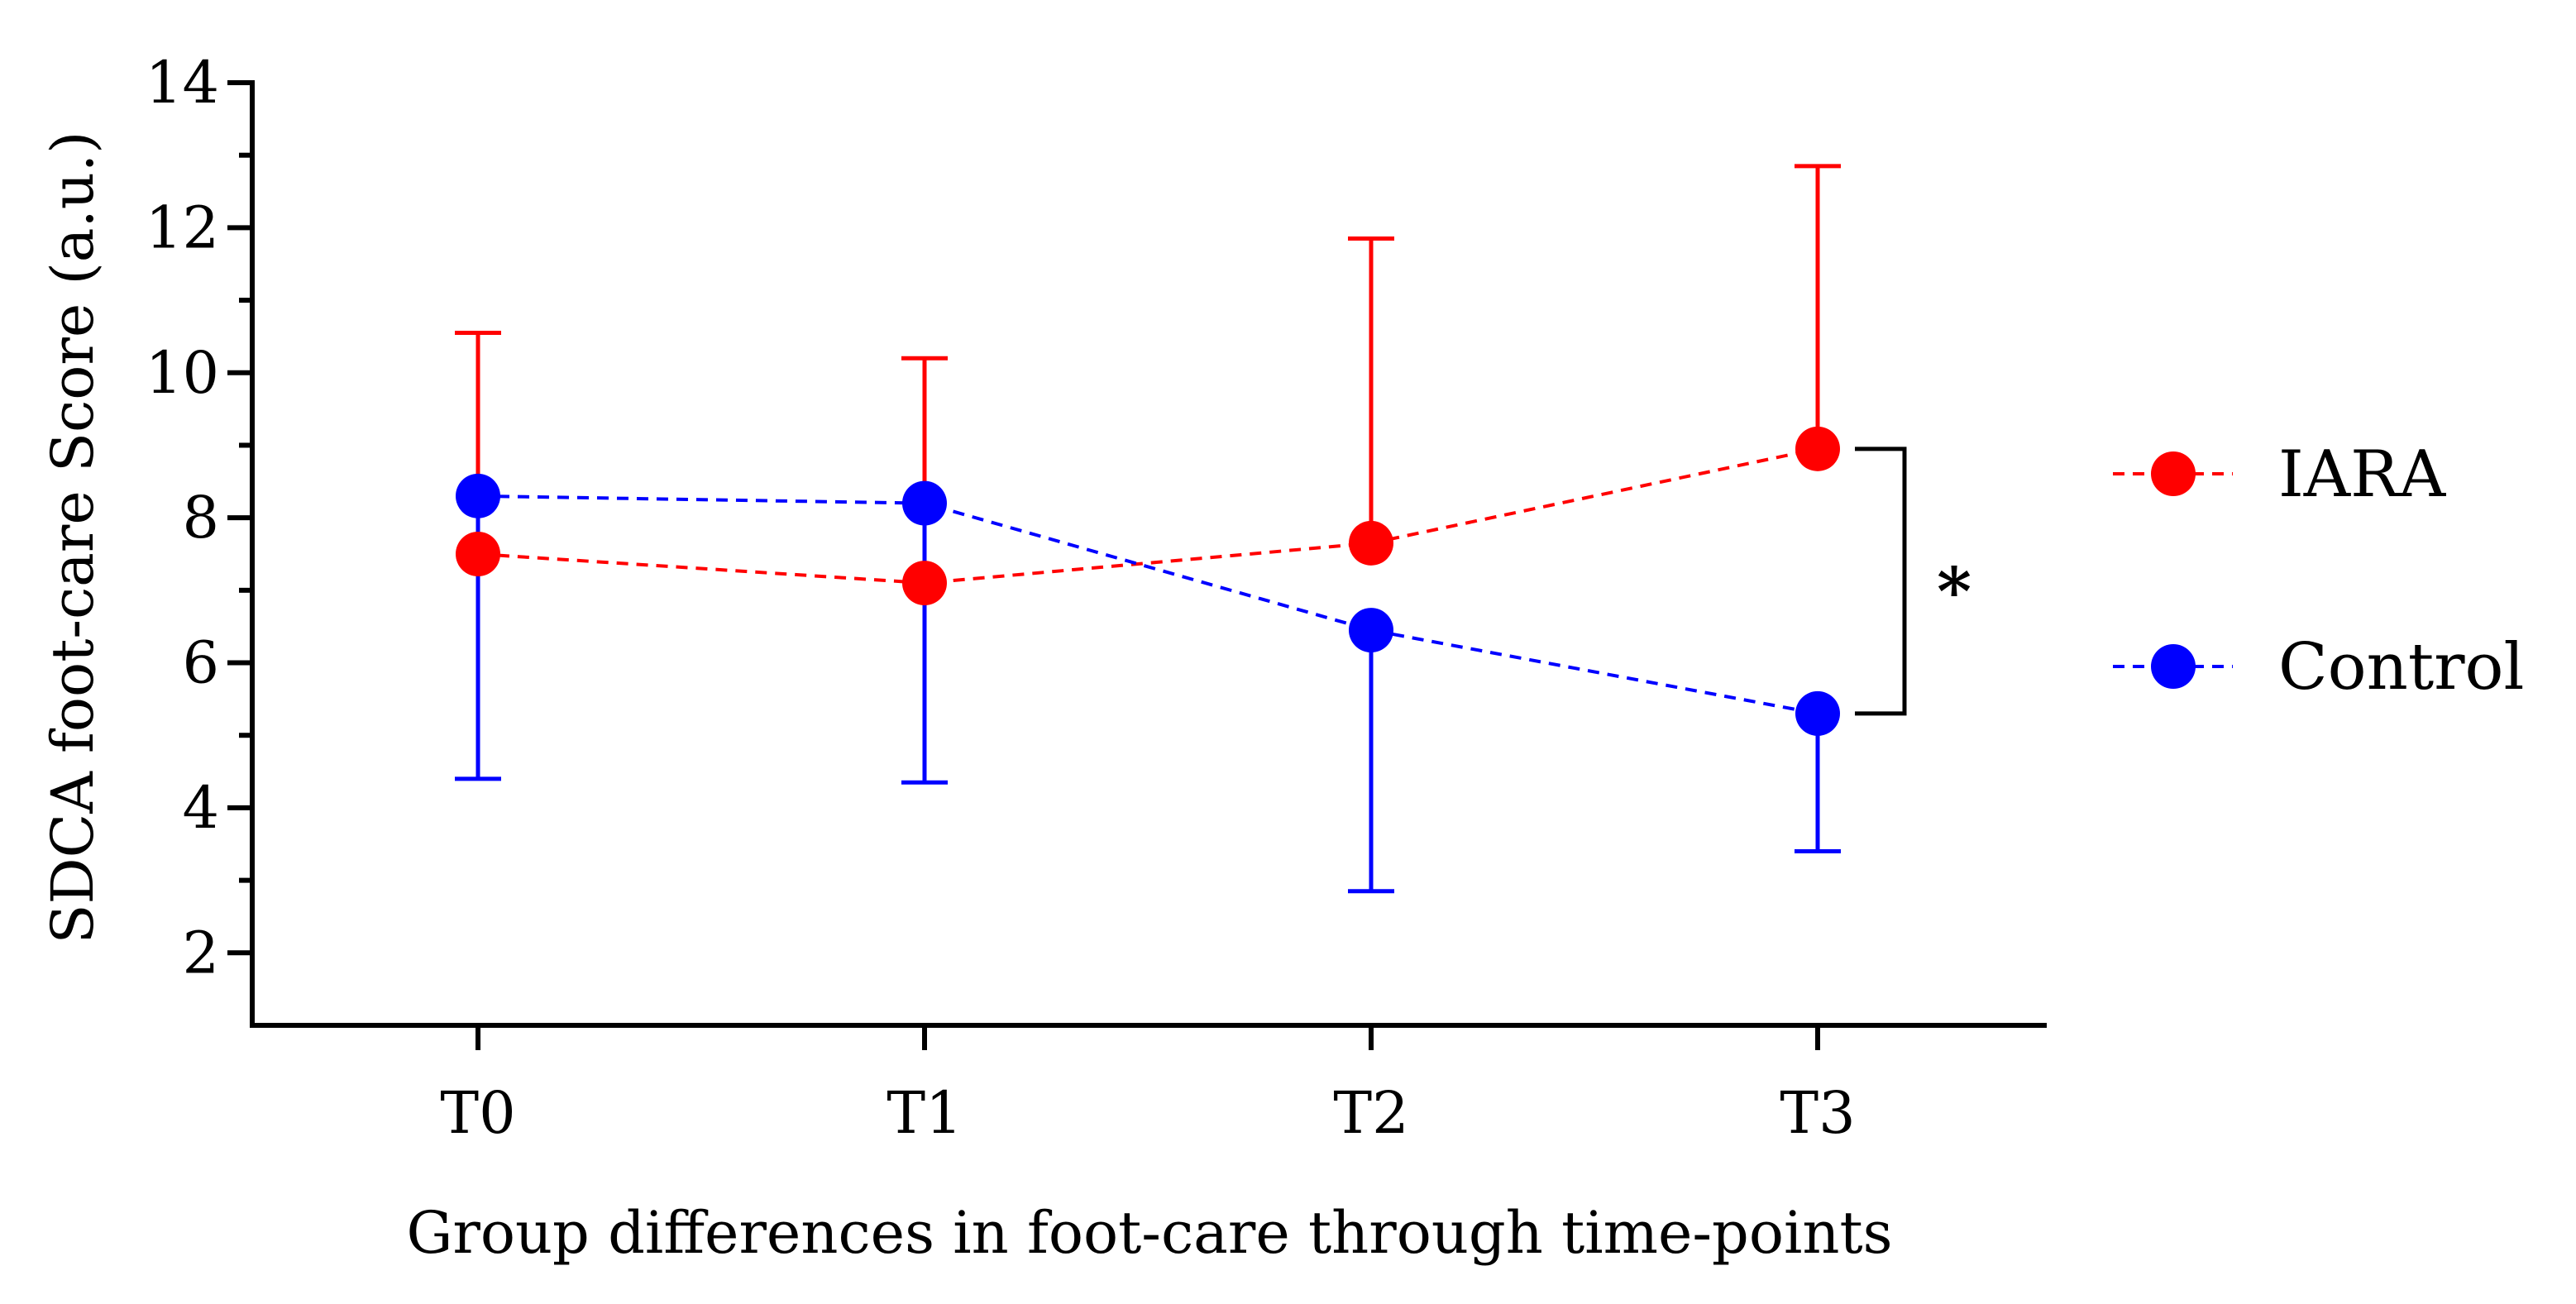 The width and height of the screenshot is (2576, 1304). Describe the element at coordinates (1913, 581) in the screenshot. I see `annotation-layer: *` at that location.